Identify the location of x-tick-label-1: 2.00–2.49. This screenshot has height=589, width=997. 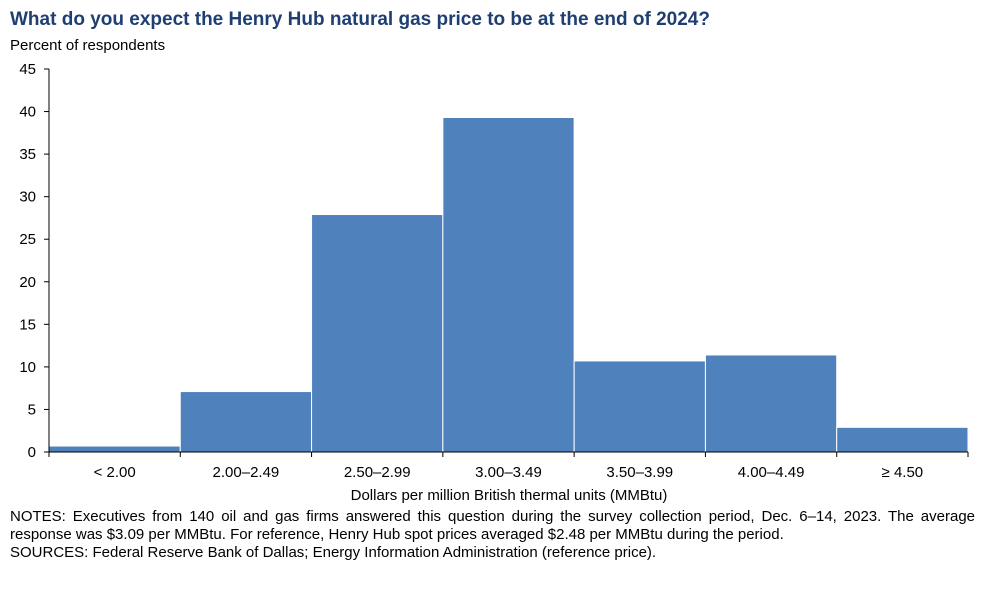
(246, 472).